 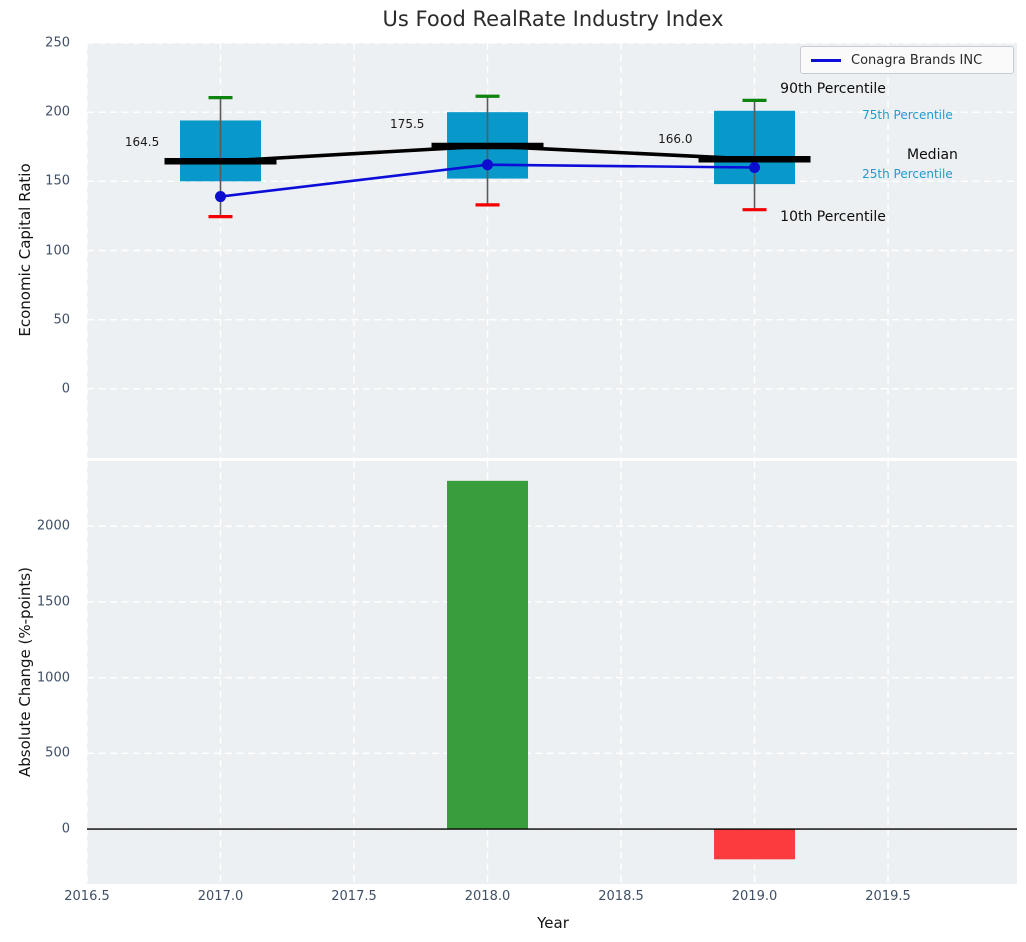 I want to click on y-tick-bottom-500: 500, so click(x=57, y=753).